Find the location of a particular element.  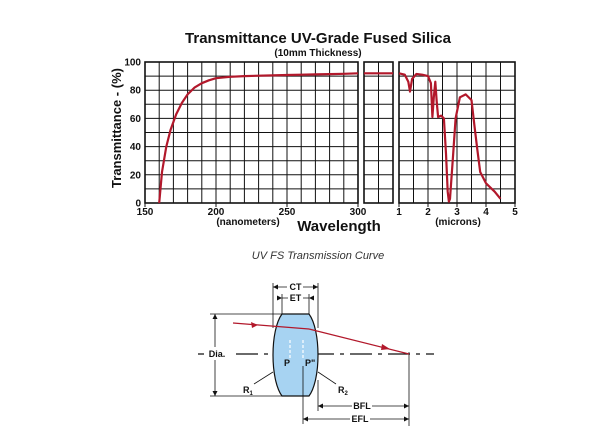

x-tick-label: 4 is located at coordinates (486, 212).